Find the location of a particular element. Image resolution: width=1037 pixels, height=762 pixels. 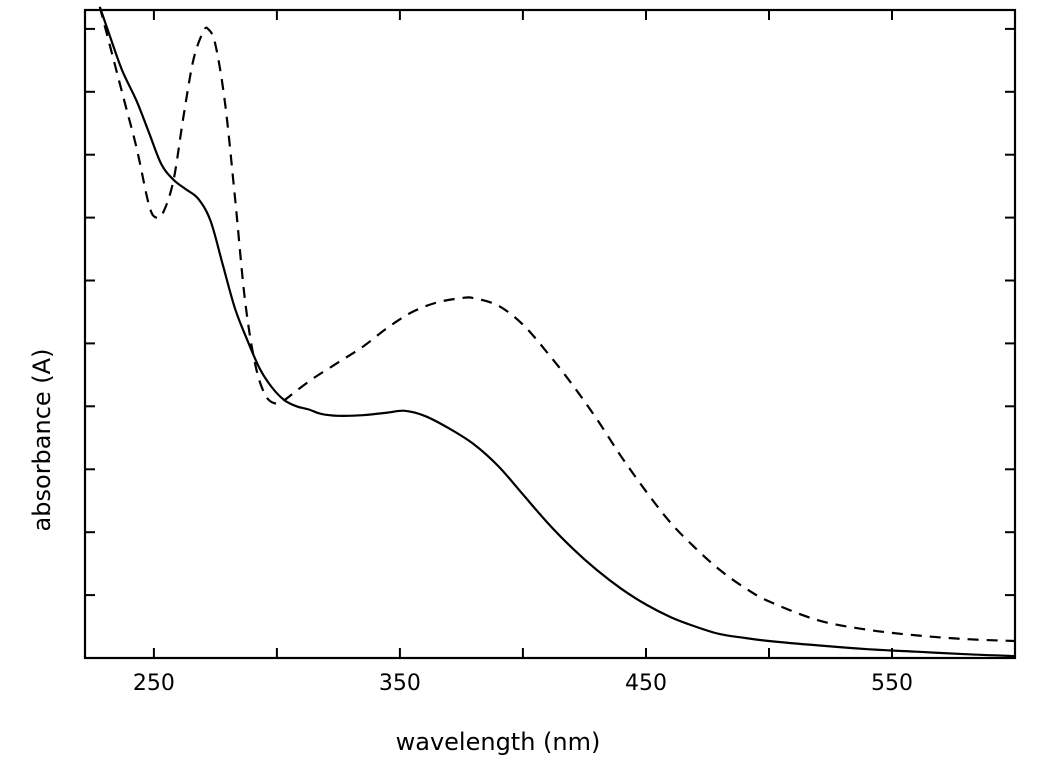

y-axis-title: absorbance (A) is located at coordinates (42, 440).